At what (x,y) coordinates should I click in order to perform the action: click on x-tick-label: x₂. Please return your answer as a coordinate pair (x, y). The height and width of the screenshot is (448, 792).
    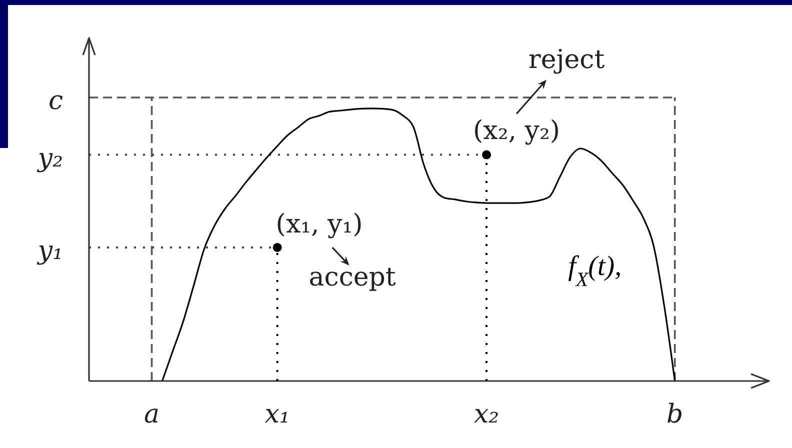
    Looking at the image, I should click on (487, 414).